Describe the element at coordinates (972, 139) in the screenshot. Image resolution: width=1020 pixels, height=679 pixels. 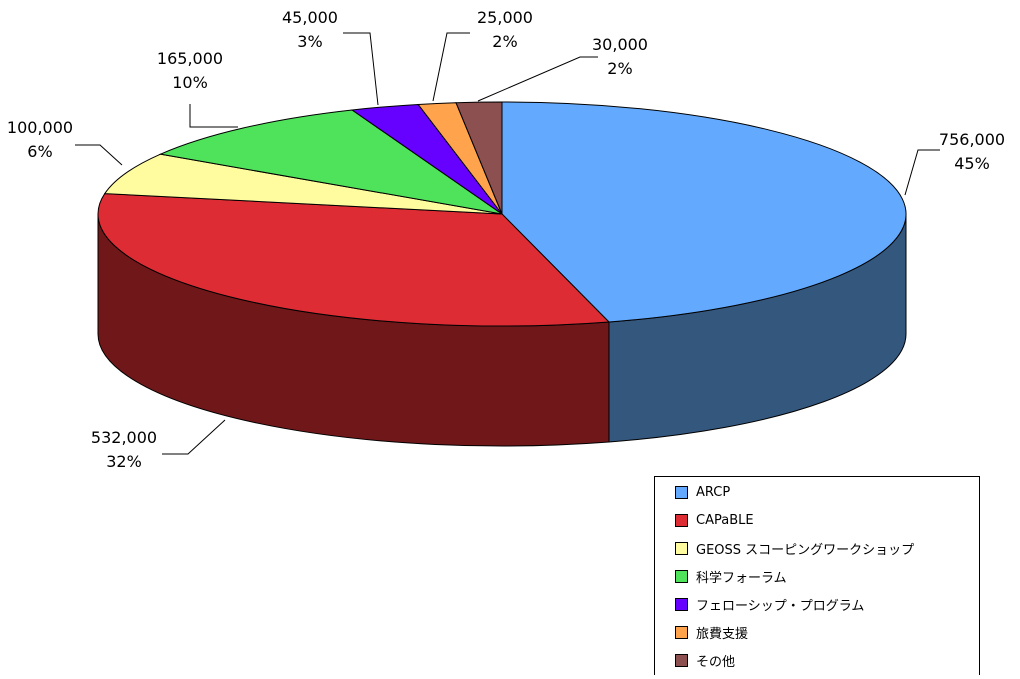
I see `value-label-0: 756,000` at that location.